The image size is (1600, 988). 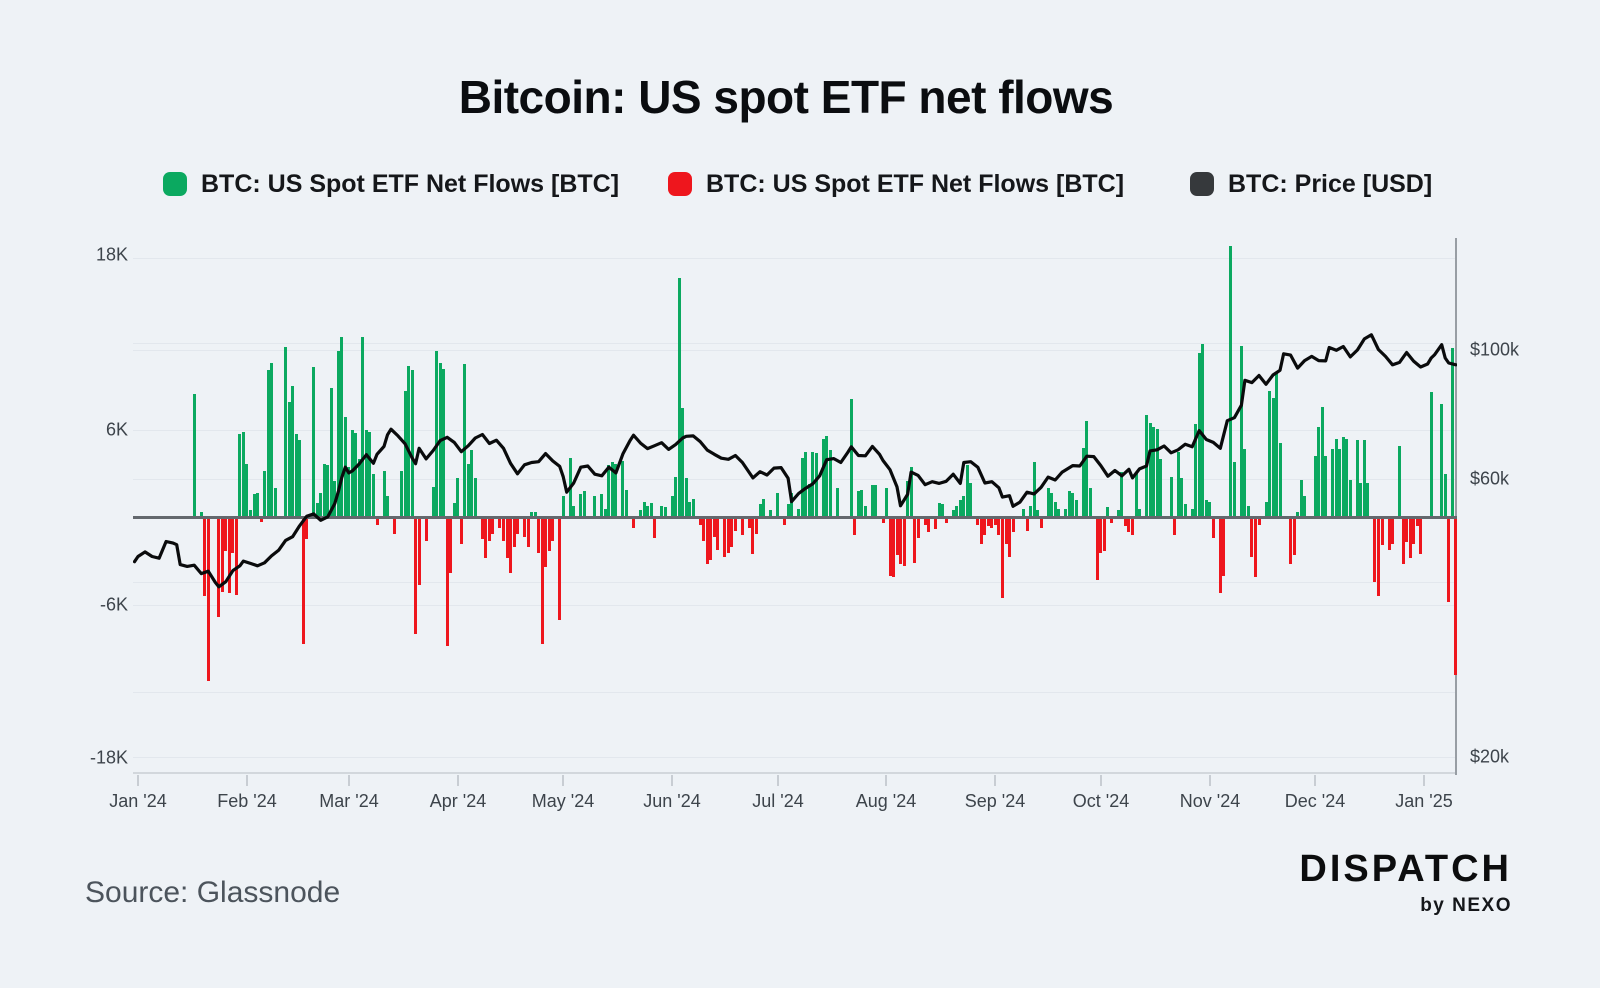 I want to click on y-left-tick-label: -6K, so click(x=113, y=604).